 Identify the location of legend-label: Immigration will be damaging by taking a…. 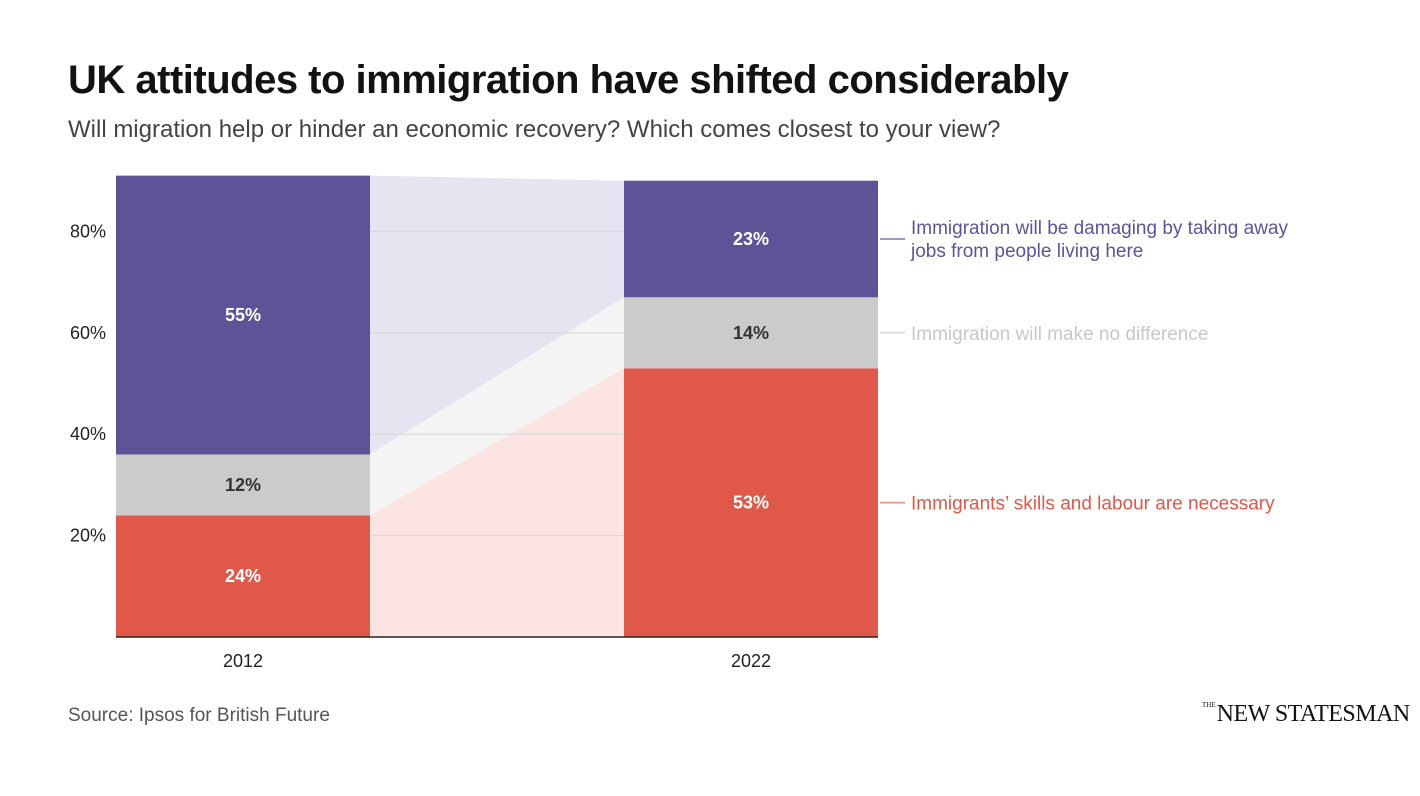
(1100, 228).